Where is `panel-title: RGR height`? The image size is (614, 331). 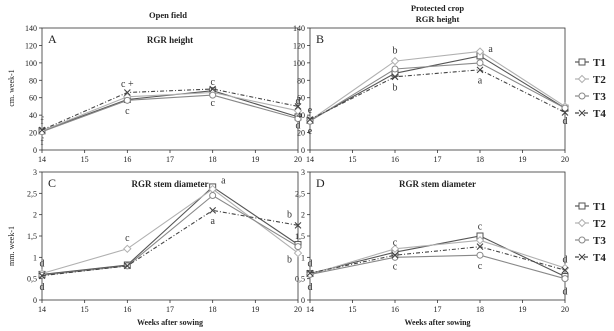
panel-title: RGR height is located at coordinates (170, 40).